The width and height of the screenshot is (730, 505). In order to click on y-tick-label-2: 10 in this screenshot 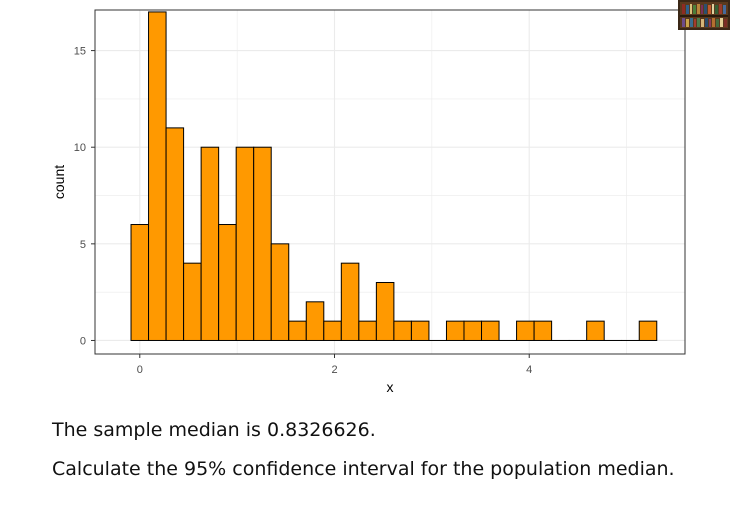, I will do `click(80, 148)`.